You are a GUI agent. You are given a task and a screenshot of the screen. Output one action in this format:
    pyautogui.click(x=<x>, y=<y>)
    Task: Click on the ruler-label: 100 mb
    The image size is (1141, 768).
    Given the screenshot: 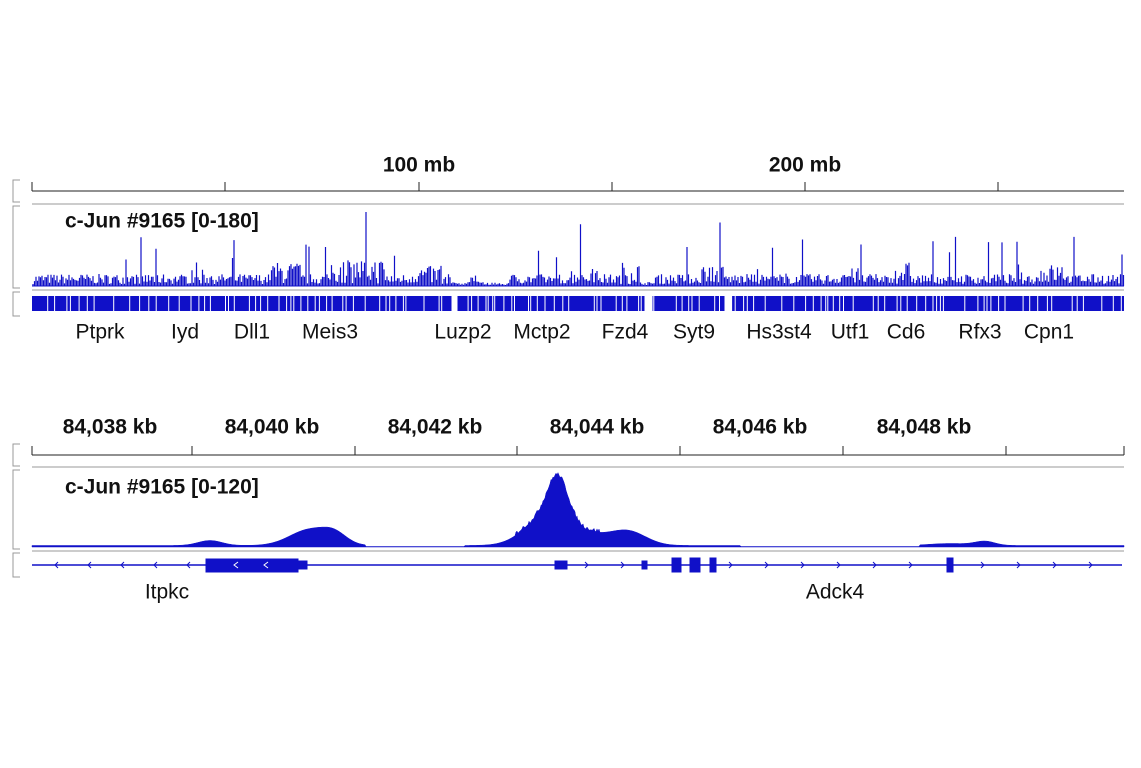 What is the action you would take?
    pyautogui.click(x=419, y=165)
    